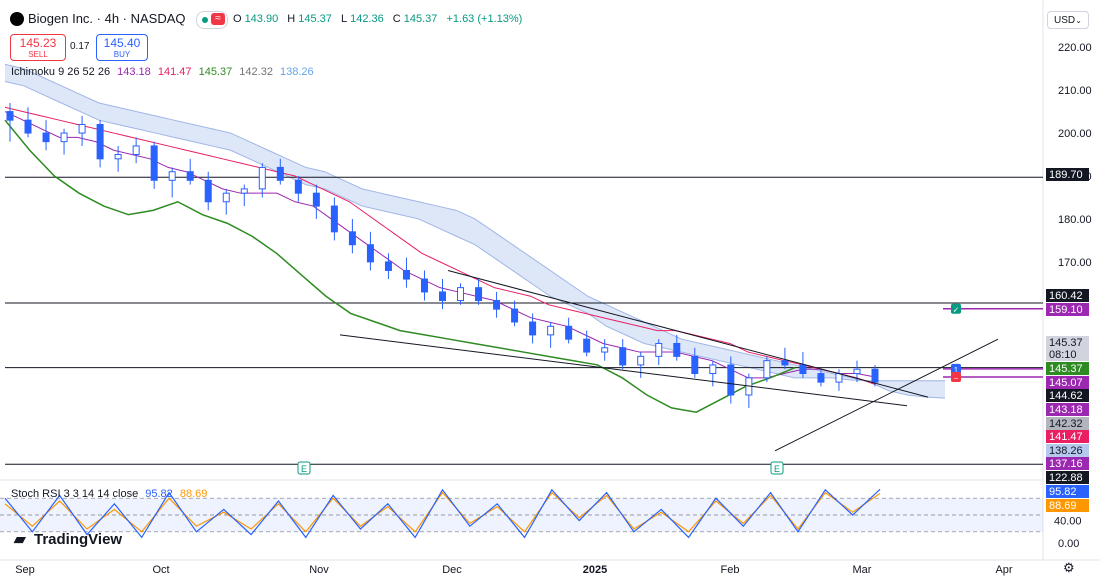 The image size is (1100, 585). I want to click on indicator-toggle-pill: ≈, so click(212, 20).